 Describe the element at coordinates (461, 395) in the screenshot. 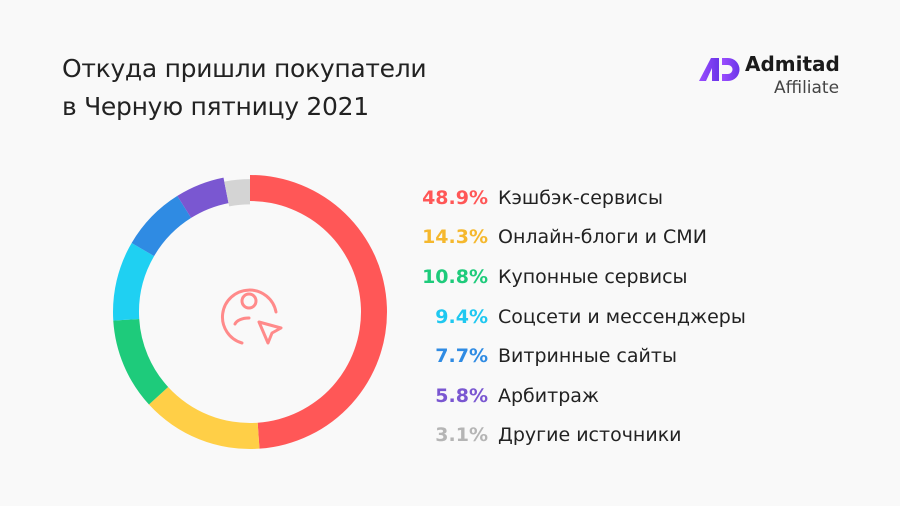

I see `data-label: 5.8%` at that location.